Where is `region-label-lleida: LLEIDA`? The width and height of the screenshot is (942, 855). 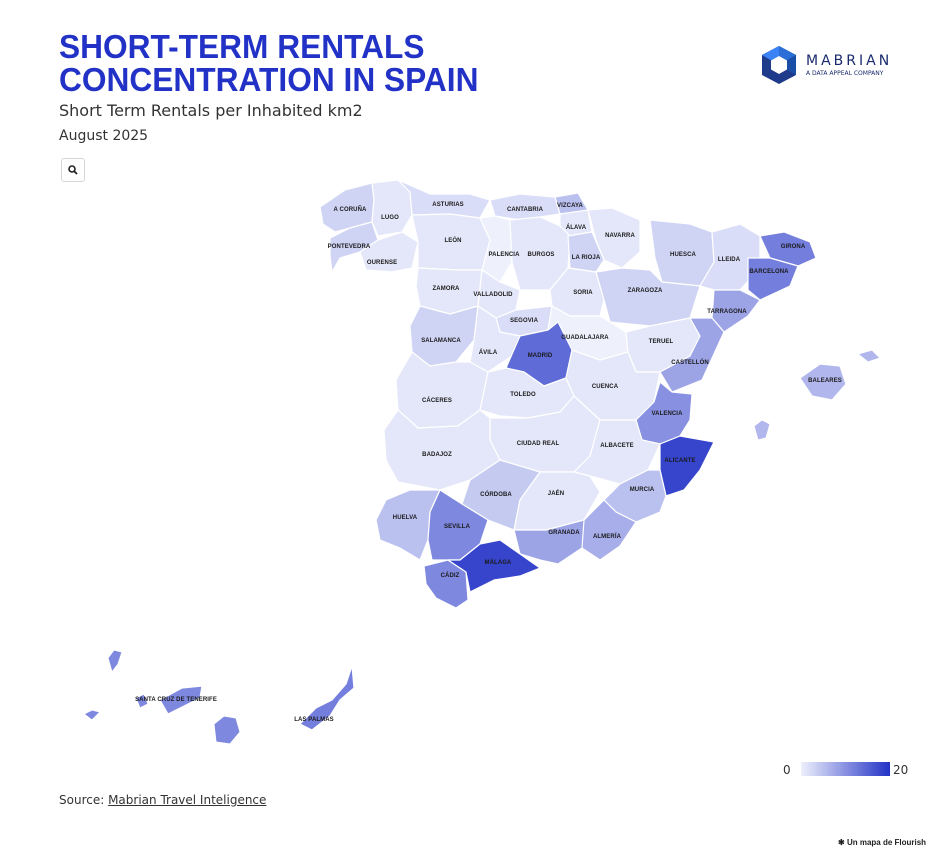 region-label-lleida: LLEIDA is located at coordinates (729, 260).